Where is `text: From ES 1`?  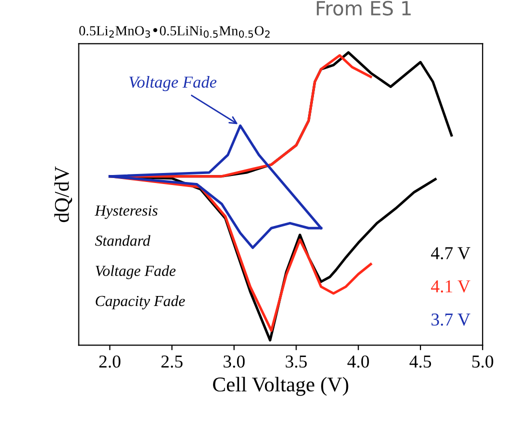
text: From ES 1 is located at coordinates (363, 8).